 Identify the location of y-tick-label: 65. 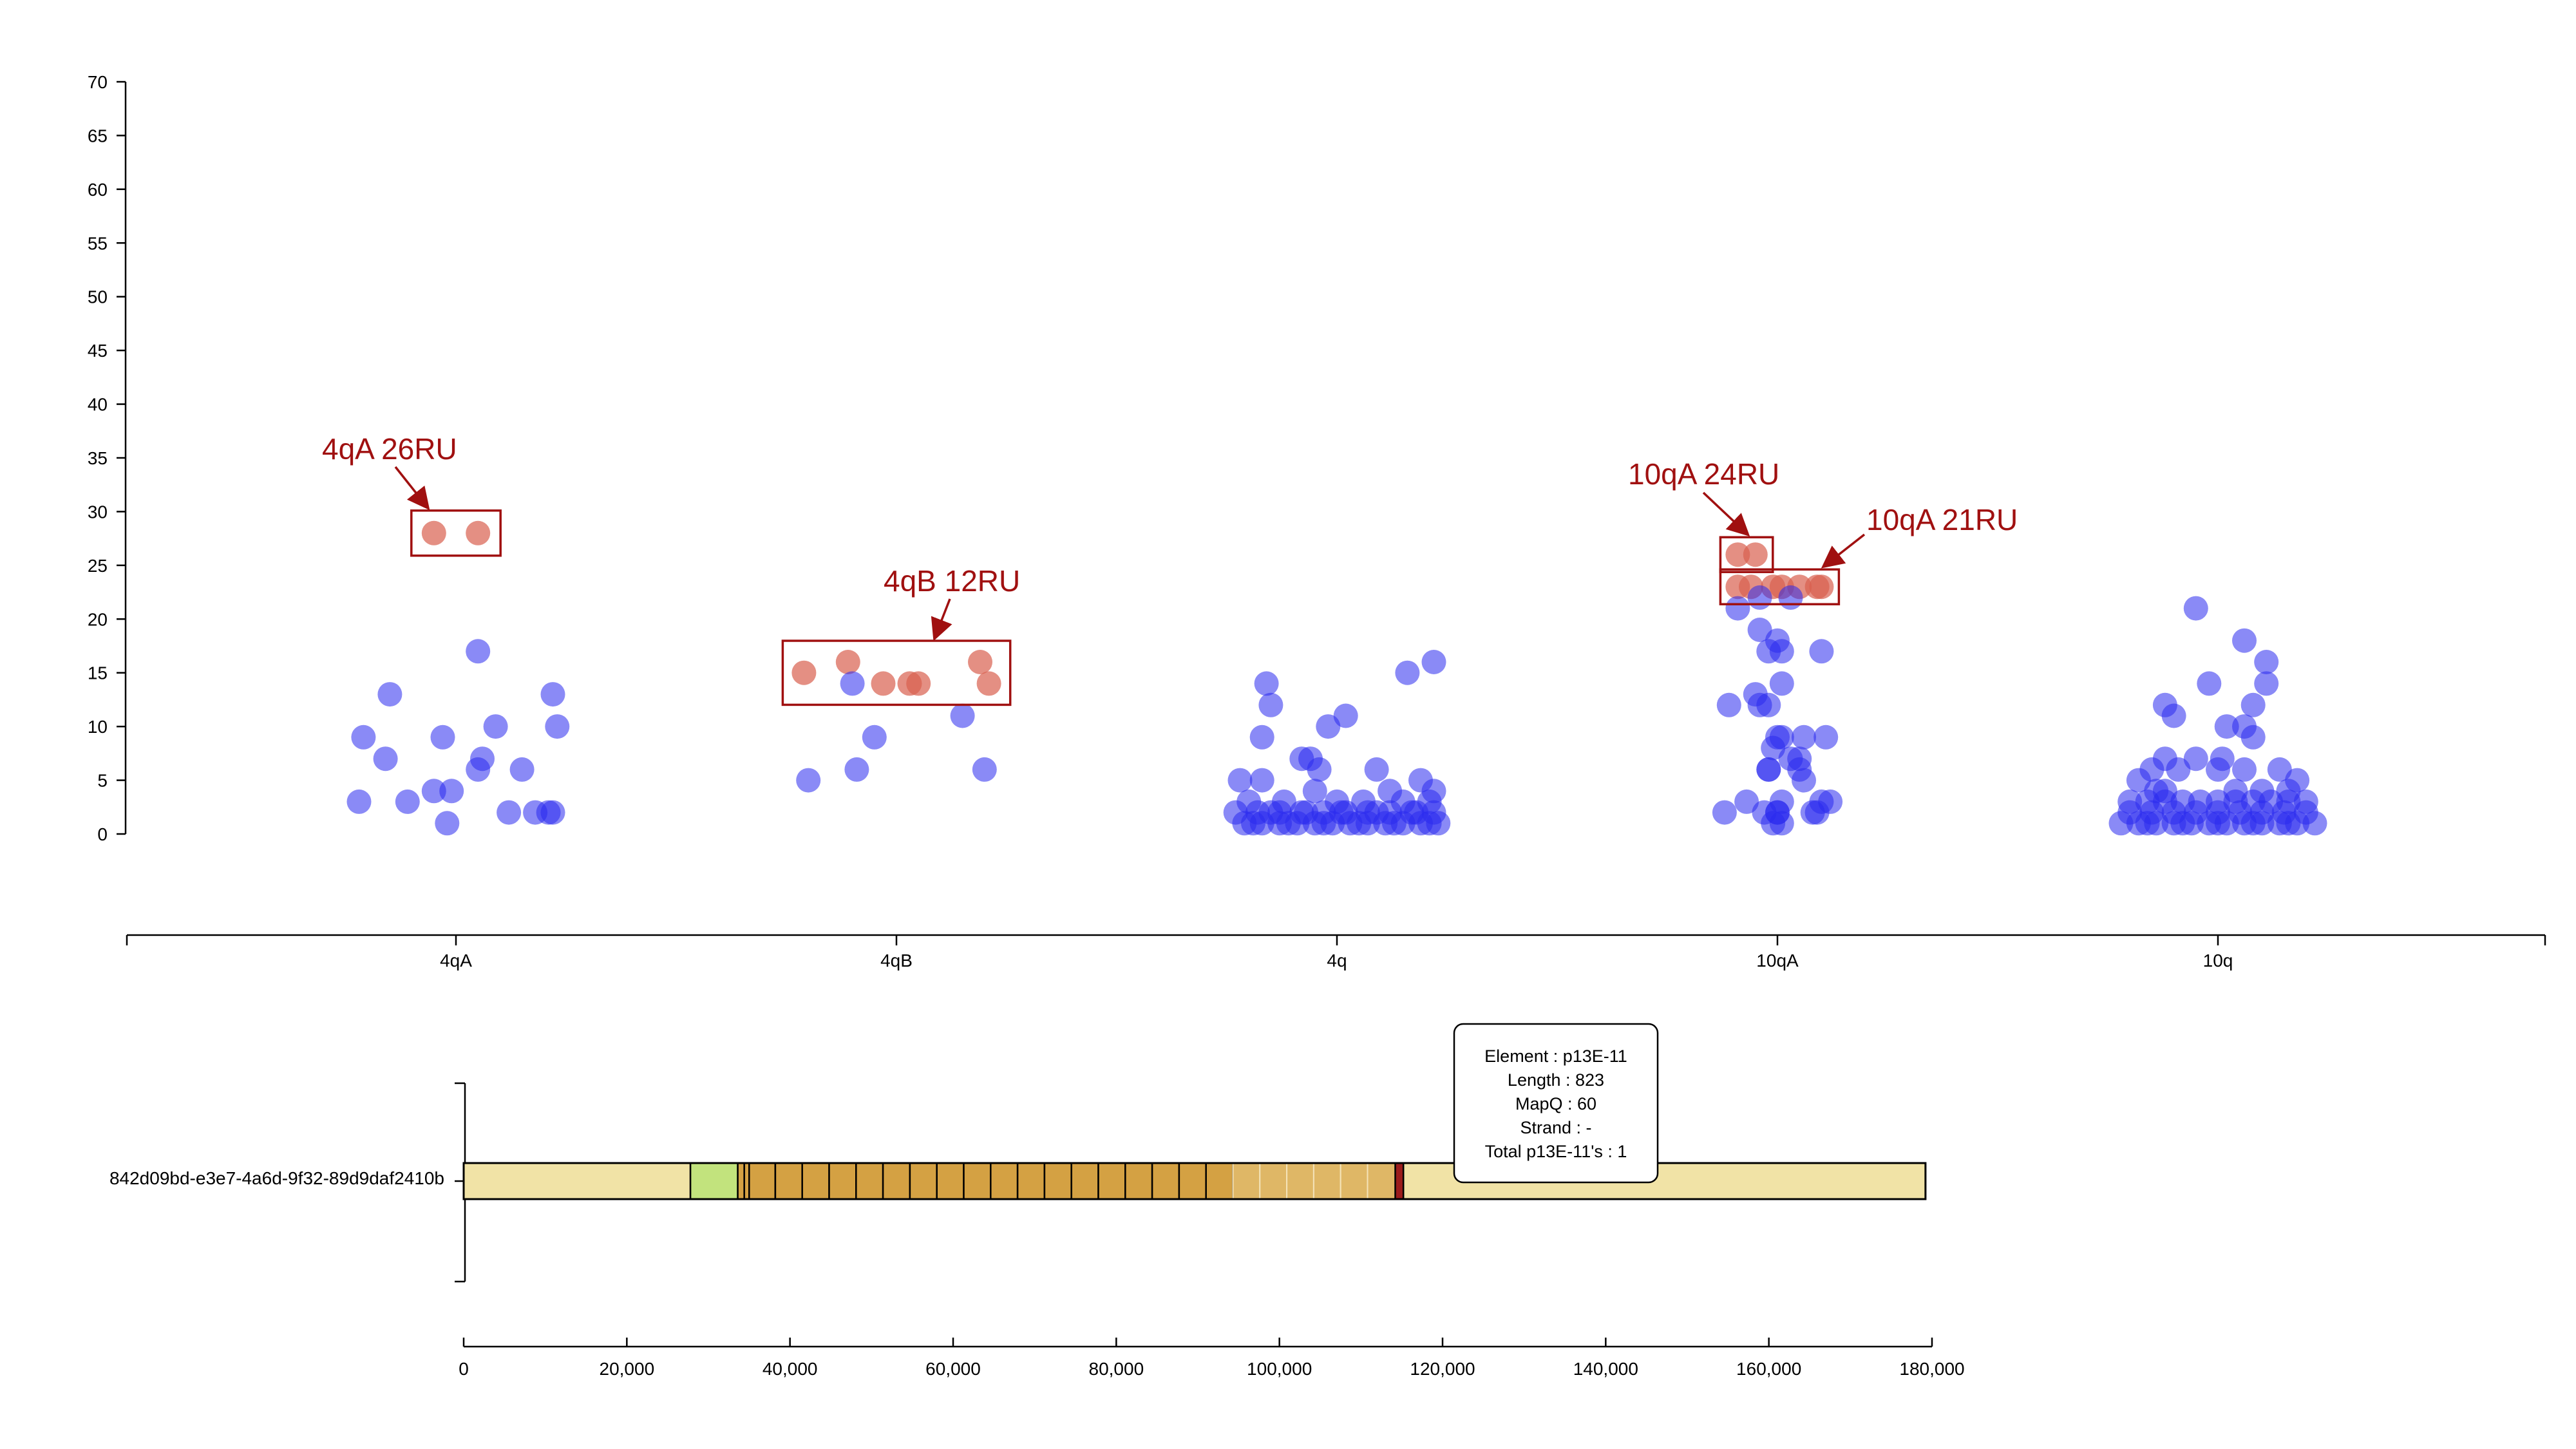
(98, 136).